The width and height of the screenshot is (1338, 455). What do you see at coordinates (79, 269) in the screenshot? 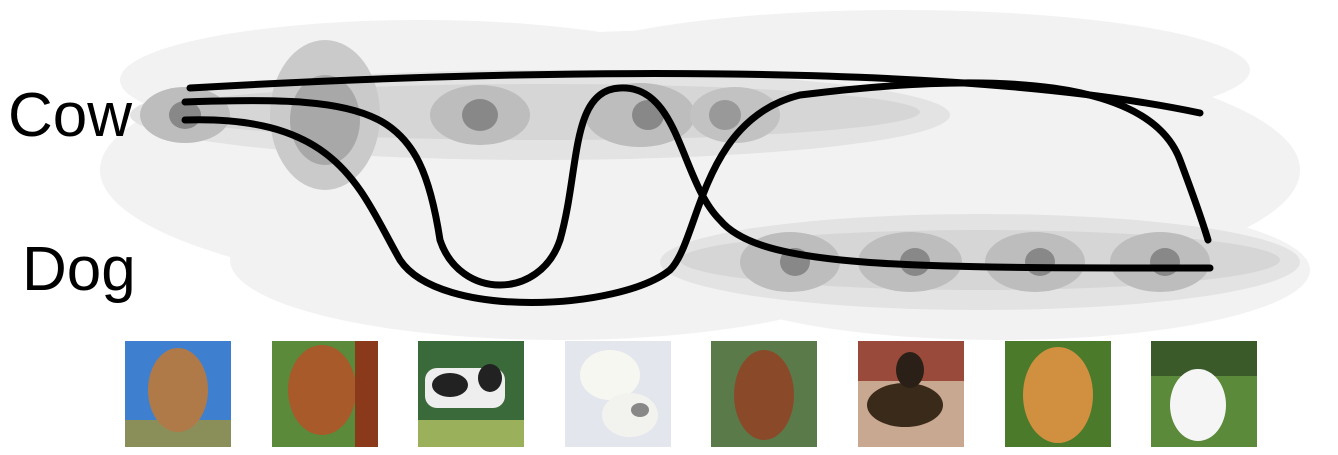
I see `class-label: Dog` at bounding box center [79, 269].